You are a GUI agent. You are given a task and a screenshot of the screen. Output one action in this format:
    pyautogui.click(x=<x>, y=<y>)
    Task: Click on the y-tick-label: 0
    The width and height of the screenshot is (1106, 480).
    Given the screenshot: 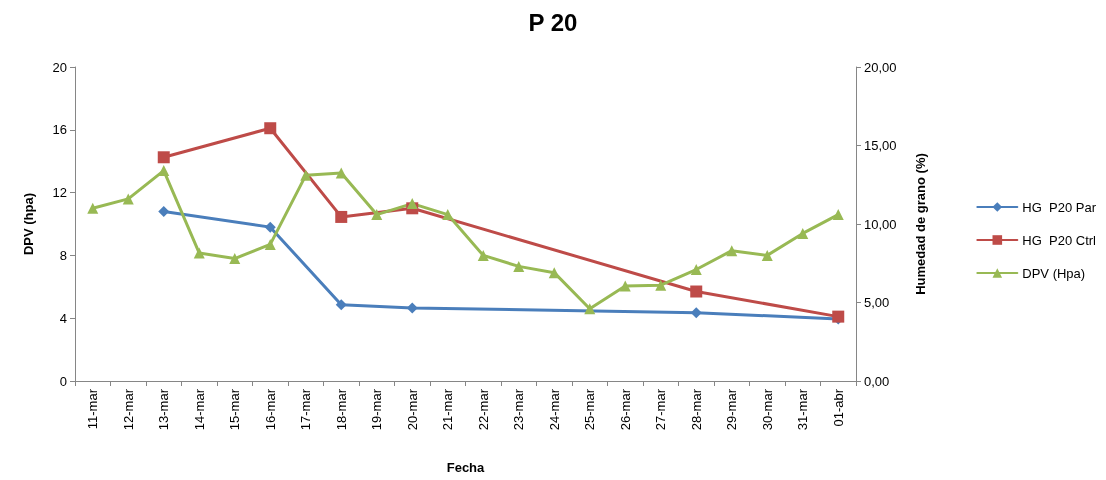 What is the action you would take?
    pyautogui.click(x=63, y=381)
    